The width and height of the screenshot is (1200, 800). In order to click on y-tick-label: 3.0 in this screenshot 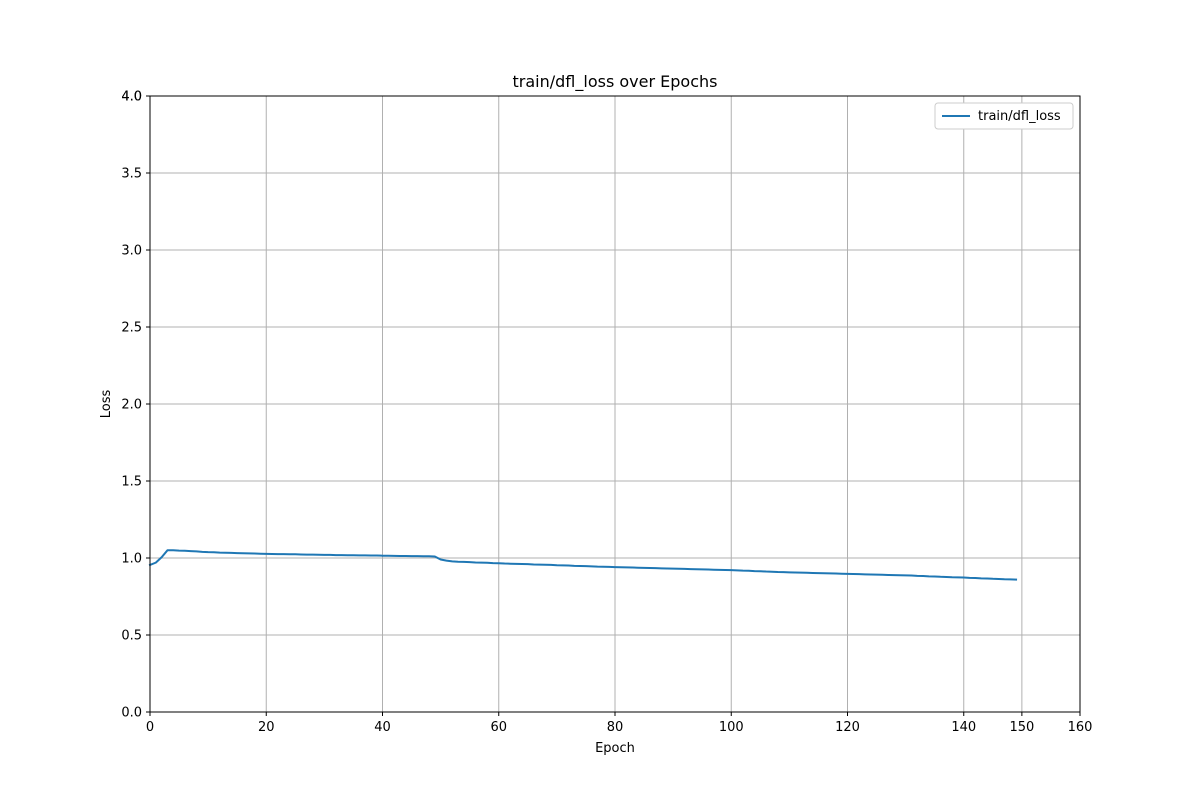, I will do `click(131, 251)`.